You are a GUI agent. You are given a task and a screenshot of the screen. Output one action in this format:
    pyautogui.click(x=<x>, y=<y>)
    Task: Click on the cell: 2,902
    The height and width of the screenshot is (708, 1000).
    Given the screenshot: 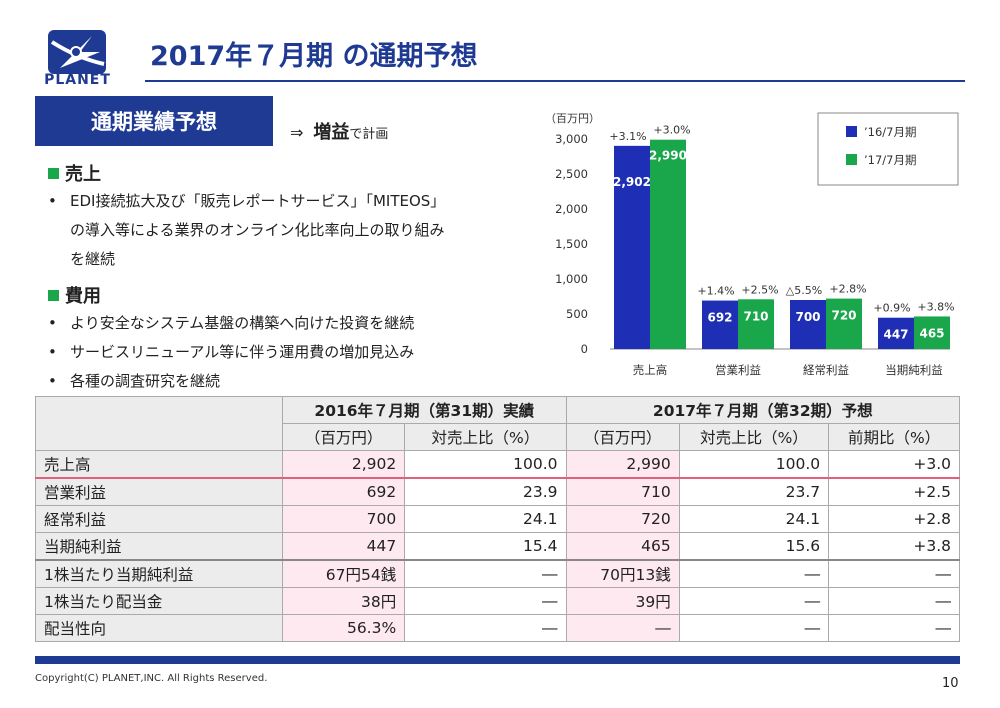 What is the action you would take?
    pyautogui.click(x=343, y=464)
    